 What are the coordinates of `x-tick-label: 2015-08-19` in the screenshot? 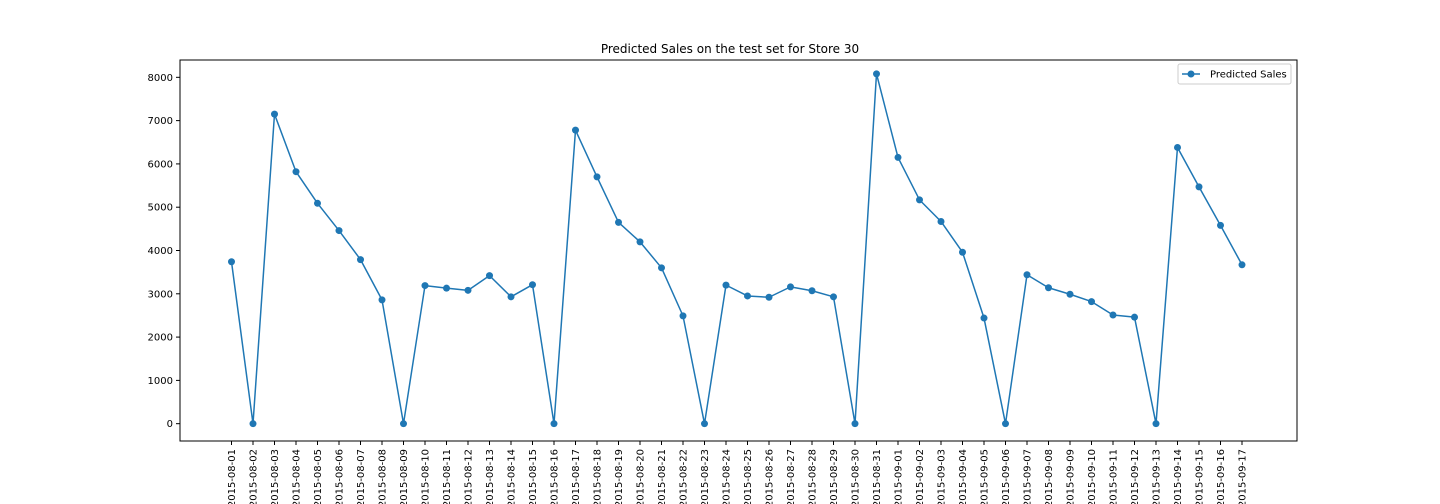 It's located at (619, 476).